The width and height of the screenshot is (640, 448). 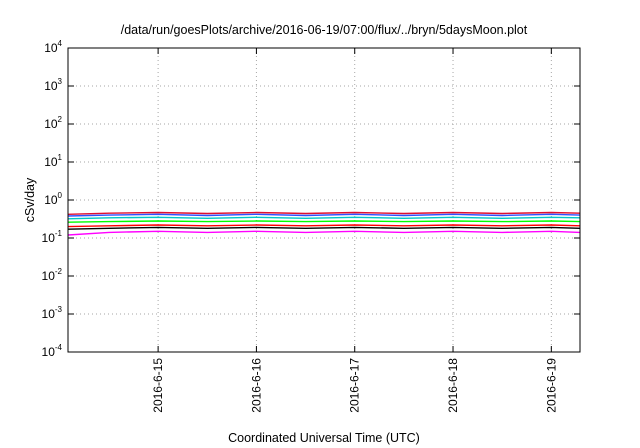 I want to click on x-tick-label: 2016-6-19, so click(x=551, y=385).